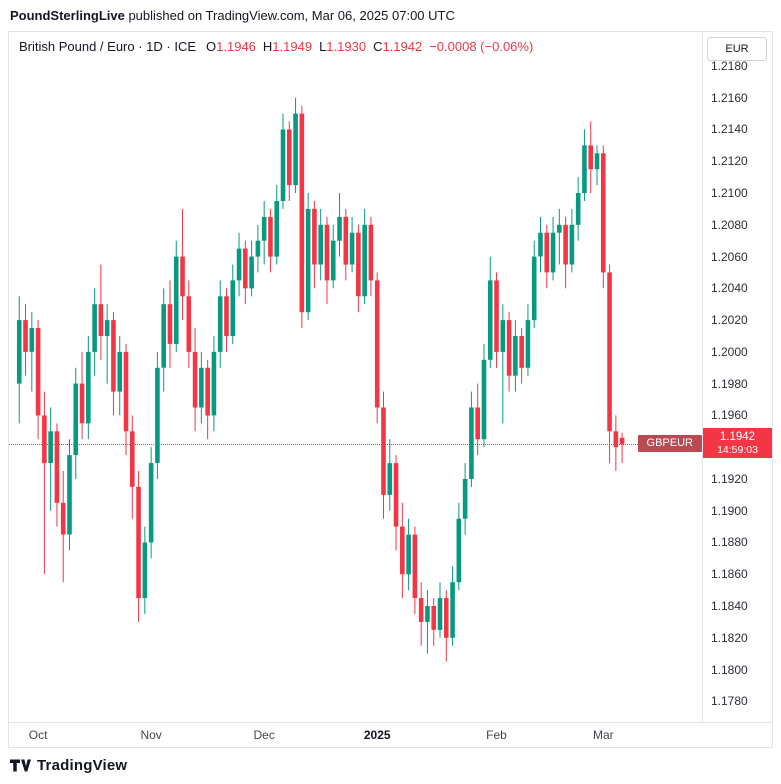 This screenshot has height=784, width=781. Describe the element at coordinates (729, 606) in the screenshot. I see `price-axis-label: 1.1840` at that location.